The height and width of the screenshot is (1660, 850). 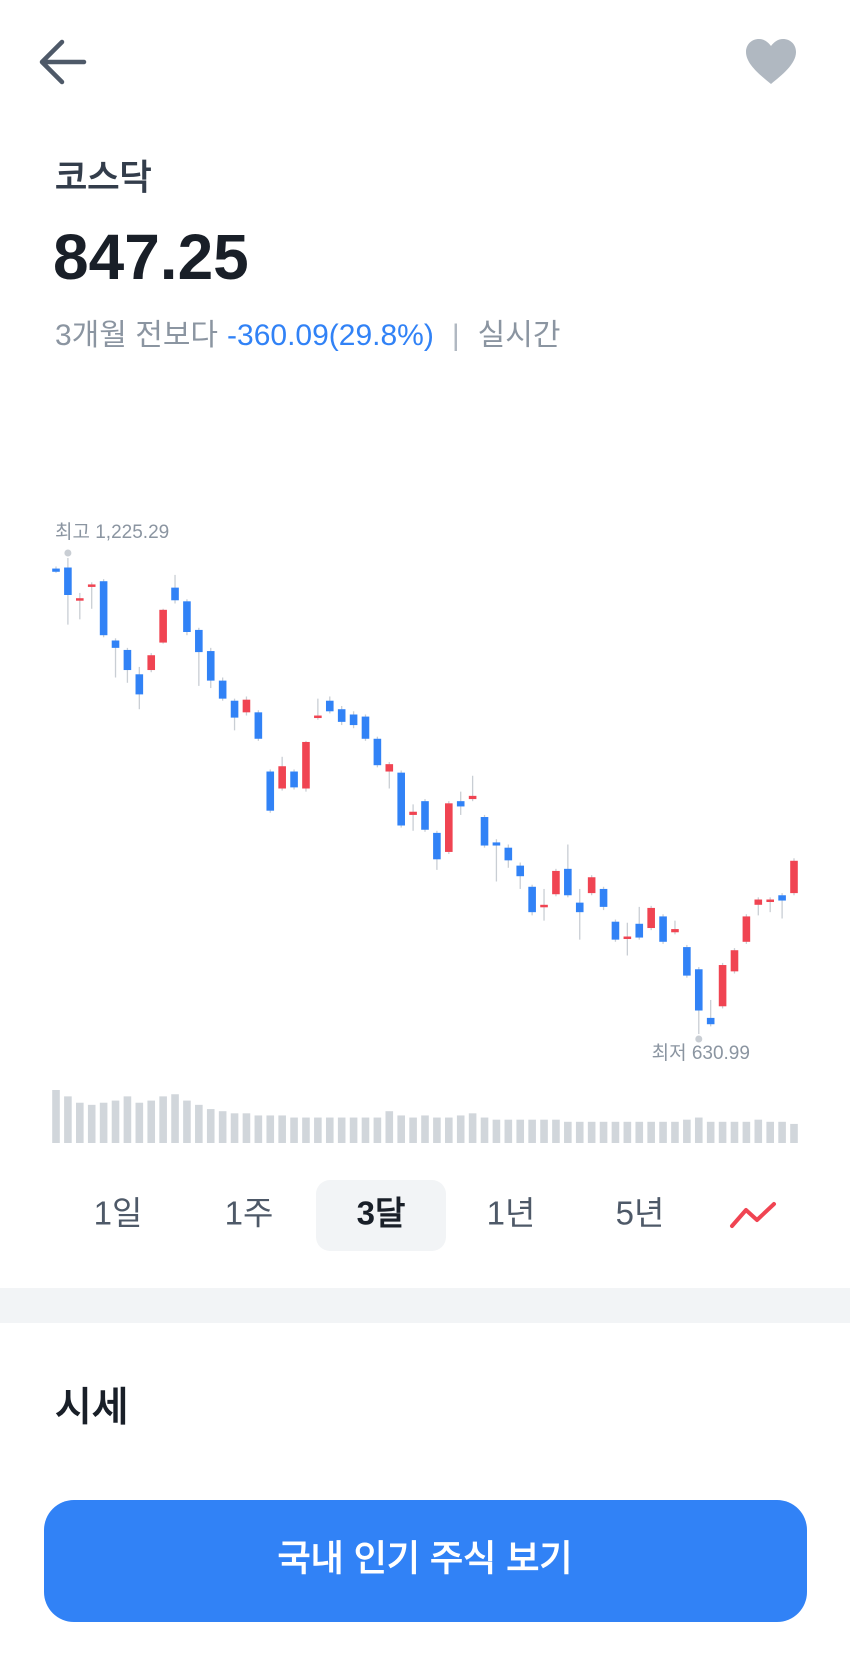 I want to click on price-change: -360.09(29.8%), so click(x=330, y=335).